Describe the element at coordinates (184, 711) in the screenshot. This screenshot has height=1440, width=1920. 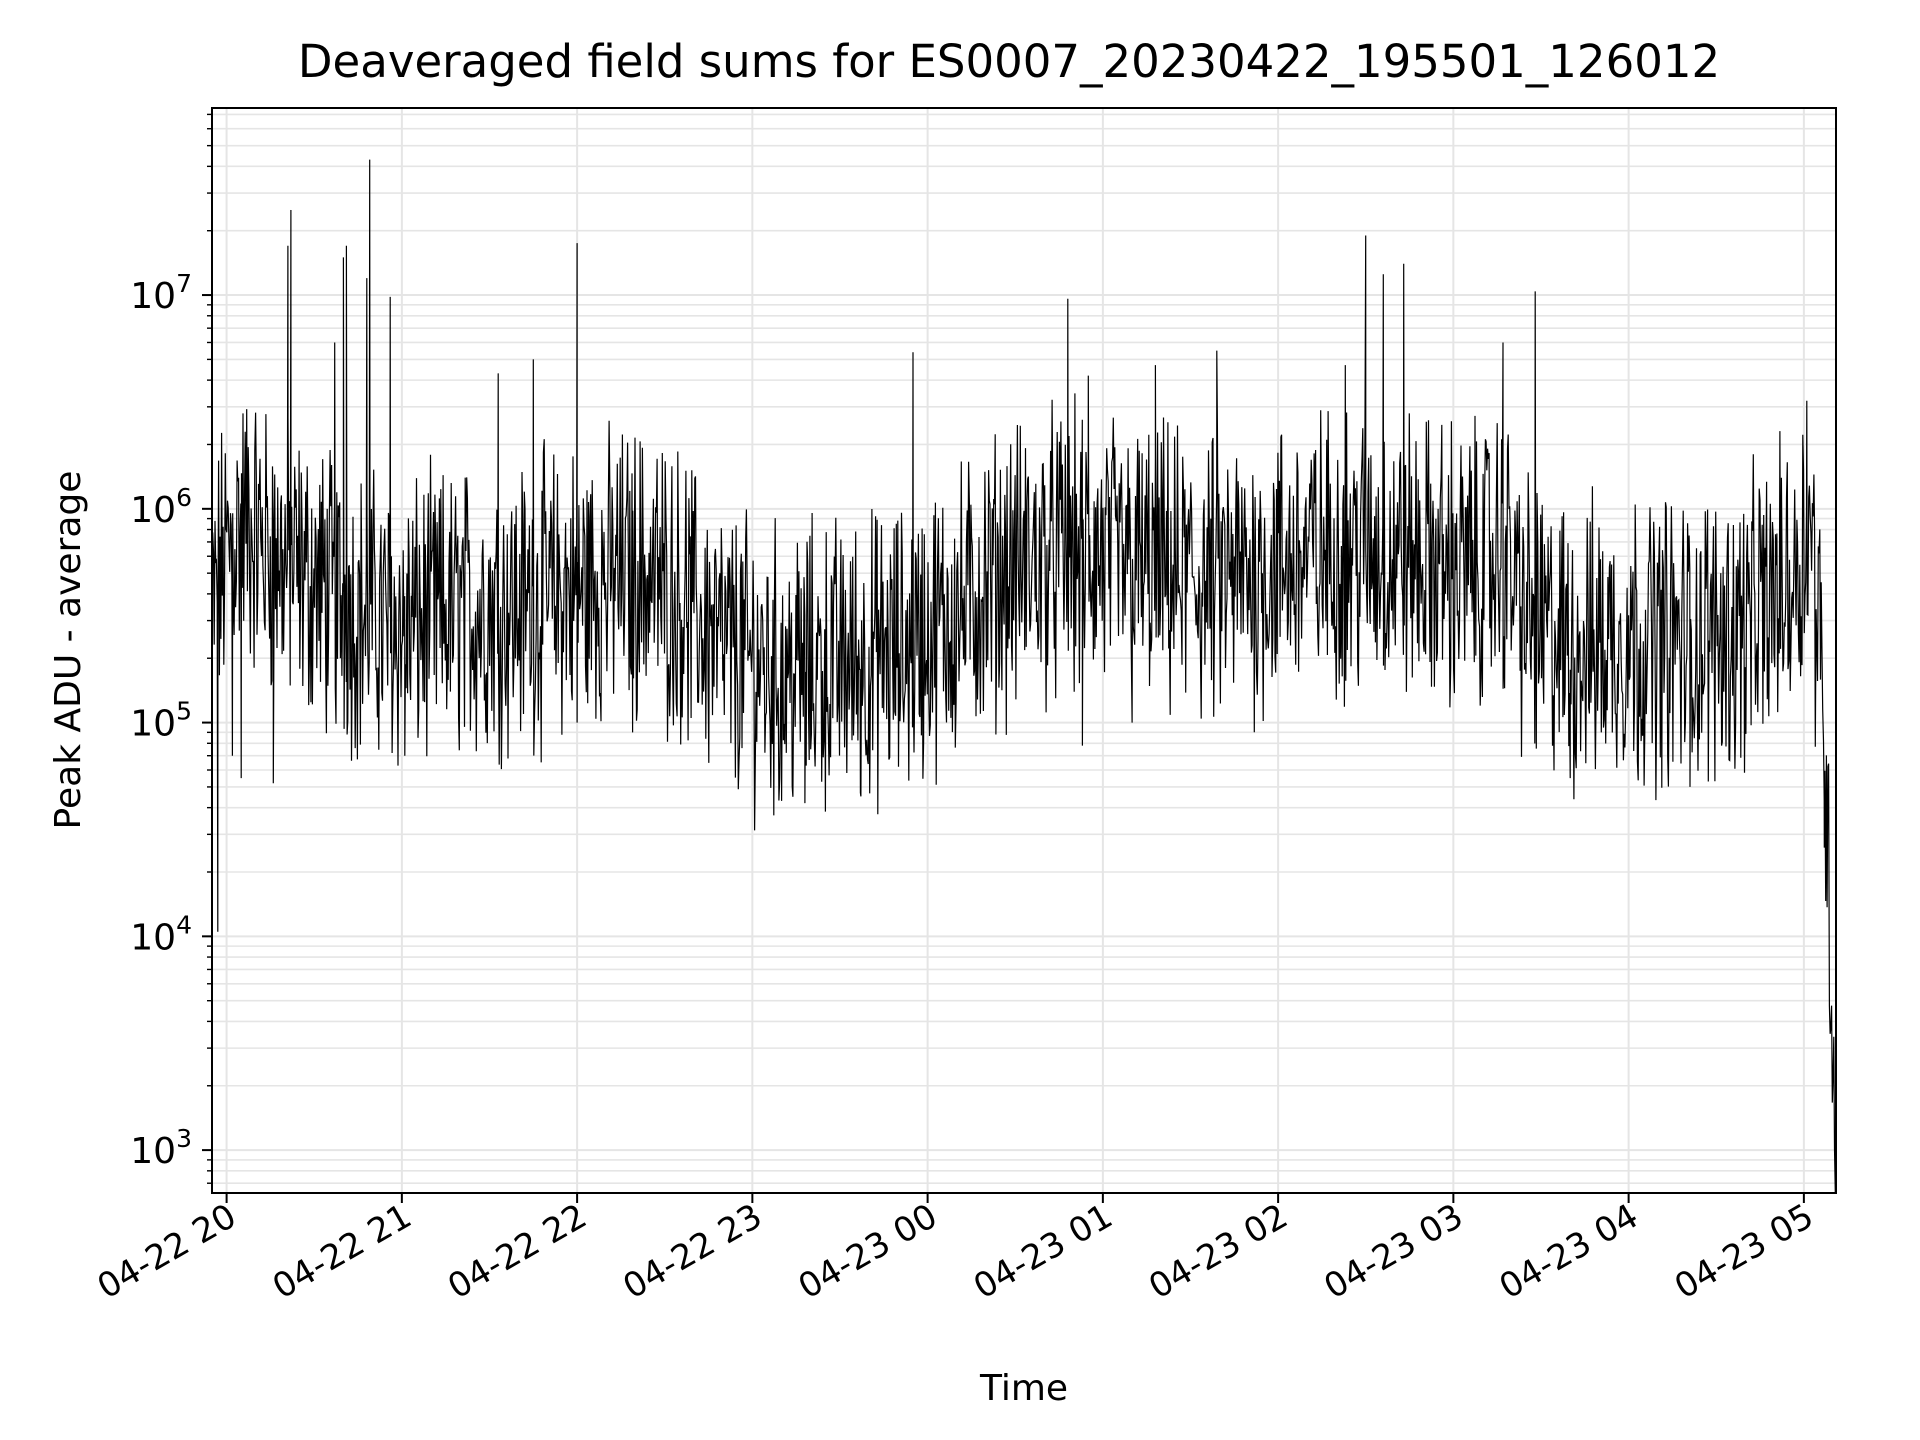
I see `y-tick-exponent: 5` at that location.